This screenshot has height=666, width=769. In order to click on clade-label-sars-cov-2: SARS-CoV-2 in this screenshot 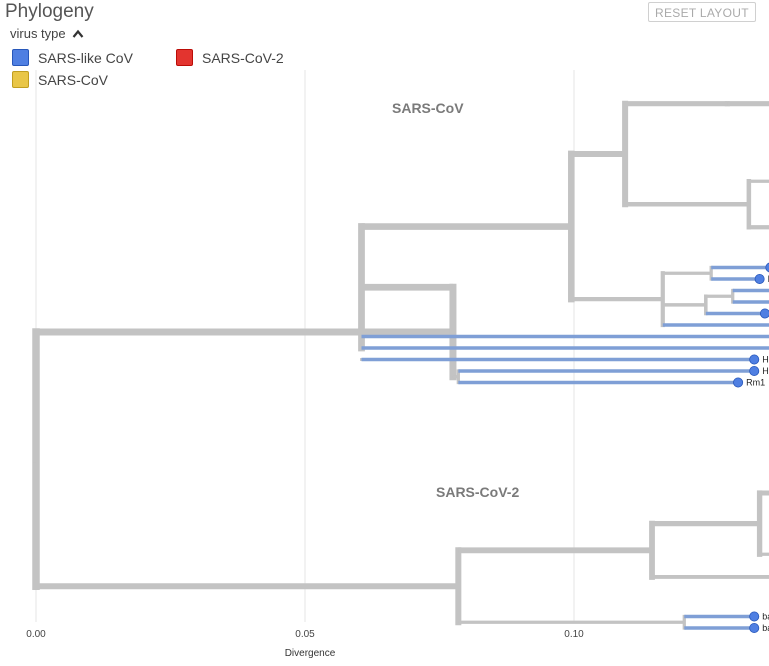, I will do `click(477, 492)`.